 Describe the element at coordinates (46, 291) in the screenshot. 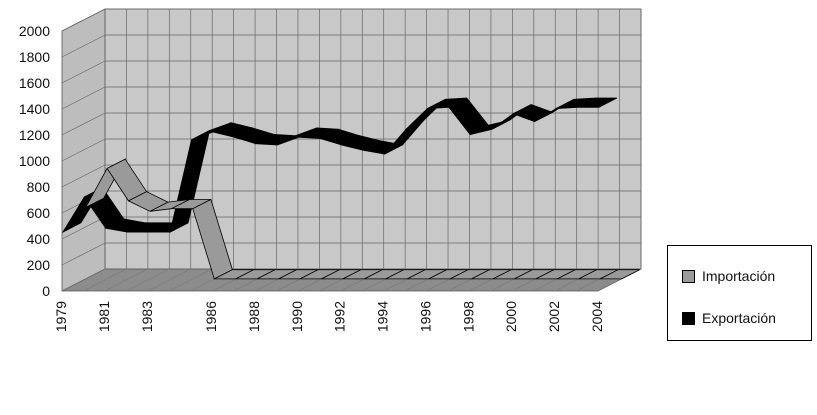

I see `y-tick-label: 0` at that location.